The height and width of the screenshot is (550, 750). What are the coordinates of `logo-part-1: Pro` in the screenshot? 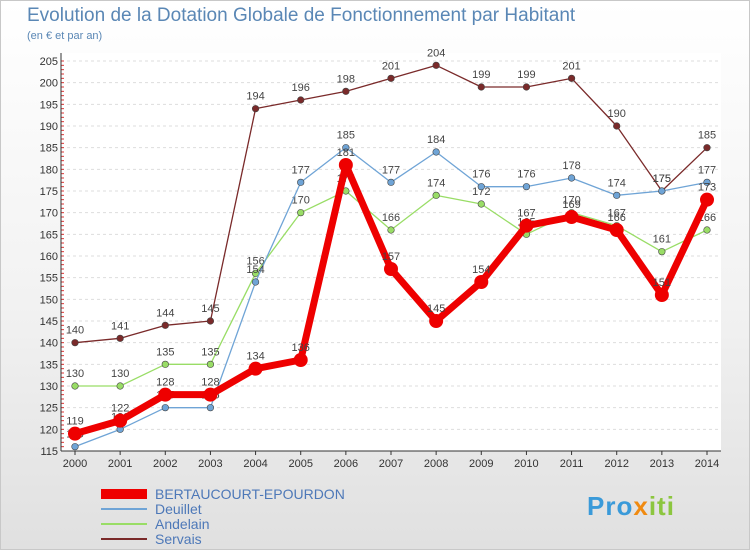 It's located at (610, 506).